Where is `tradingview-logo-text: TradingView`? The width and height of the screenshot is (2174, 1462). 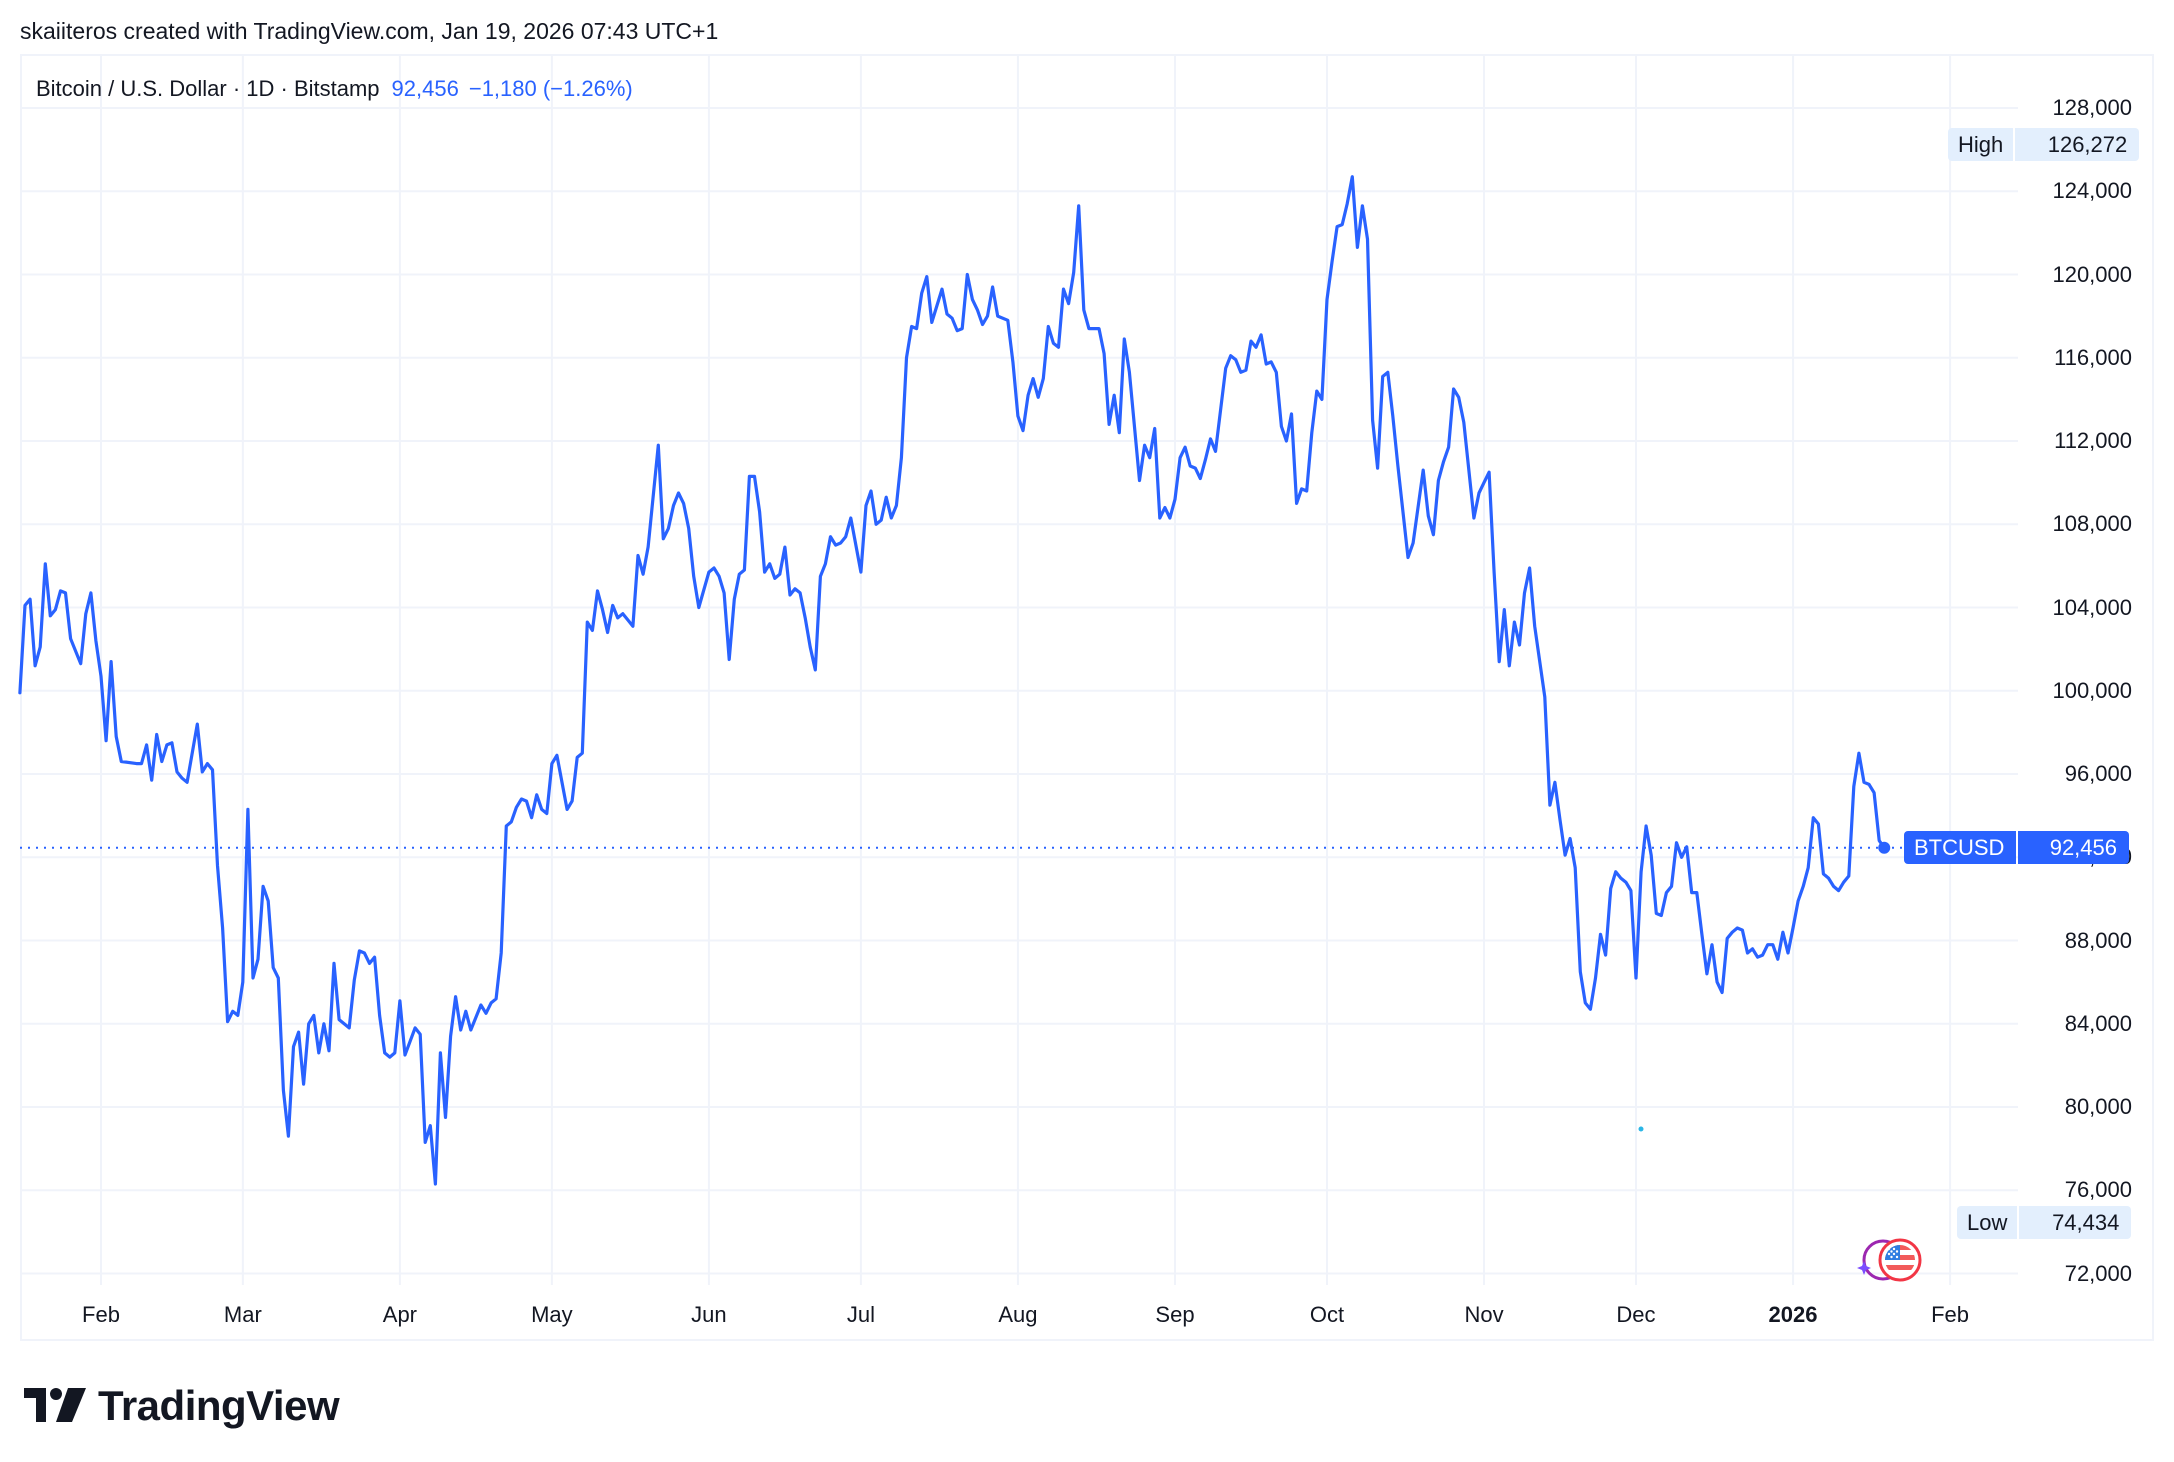
tradingview-logo-text: TradingView is located at coordinates (219, 1405).